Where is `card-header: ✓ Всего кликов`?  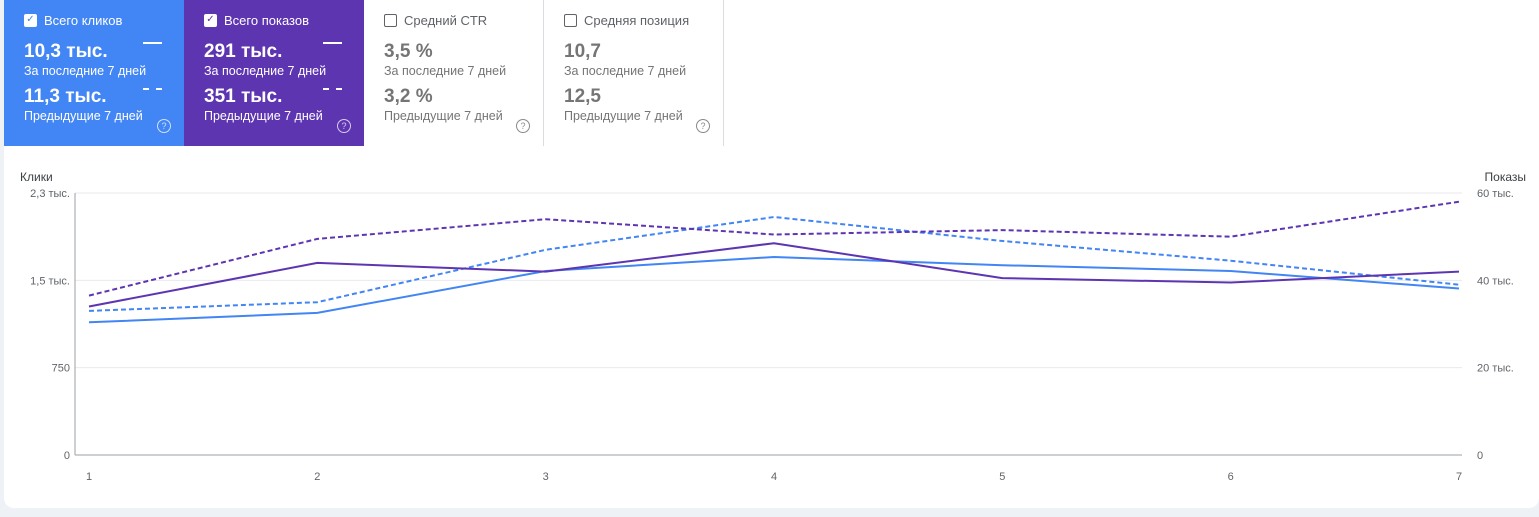
card-header: ✓ Всего кликов is located at coordinates (104, 20).